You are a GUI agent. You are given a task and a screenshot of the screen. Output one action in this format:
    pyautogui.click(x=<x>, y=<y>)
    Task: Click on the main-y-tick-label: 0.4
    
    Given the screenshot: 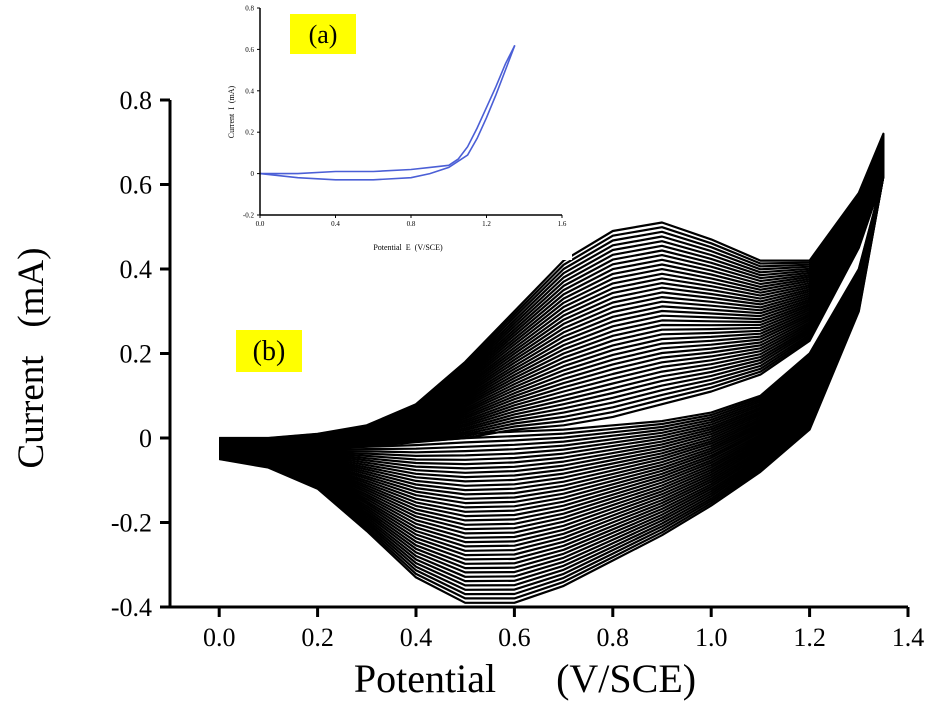 What is the action you would take?
    pyautogui.click(x=136, y=269)
    